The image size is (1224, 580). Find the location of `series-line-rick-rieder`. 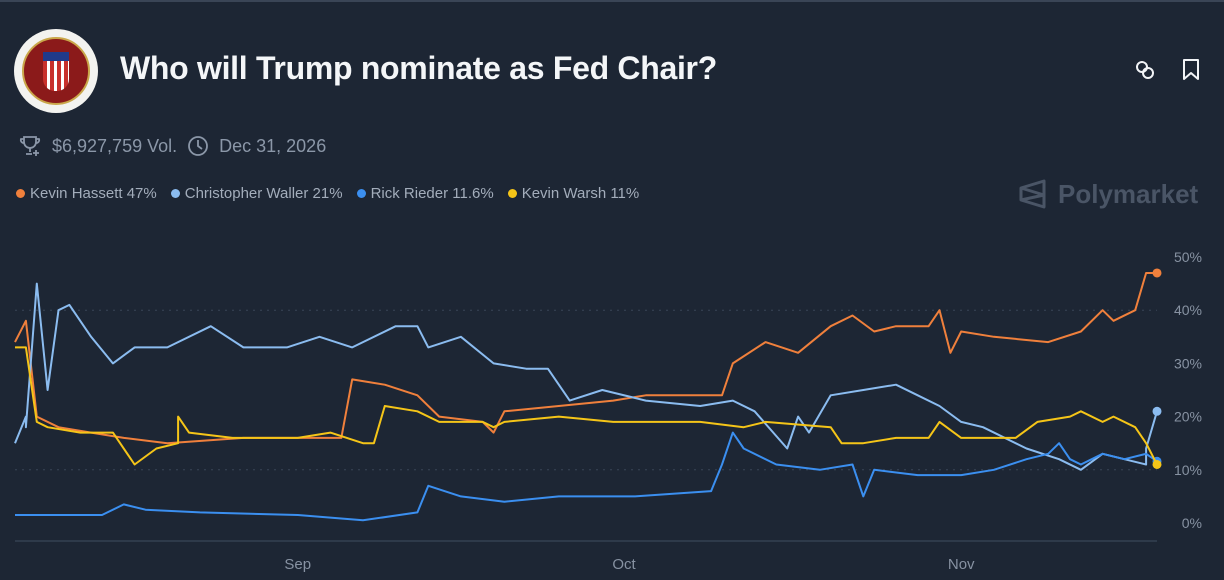

series-line-rick-rieder is located at coordinates (586, 476).